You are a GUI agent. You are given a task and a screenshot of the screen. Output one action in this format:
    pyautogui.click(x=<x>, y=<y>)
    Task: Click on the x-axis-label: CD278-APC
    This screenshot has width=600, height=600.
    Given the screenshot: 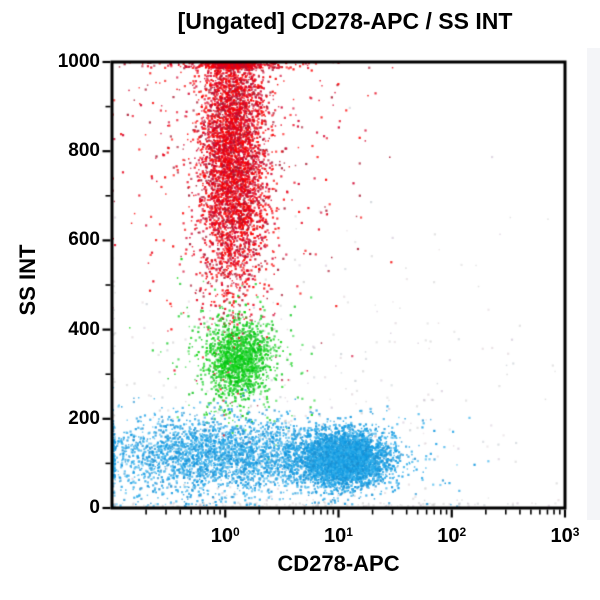 What is the action you would take?
    pyautogui.click(x=338, y=563)
    